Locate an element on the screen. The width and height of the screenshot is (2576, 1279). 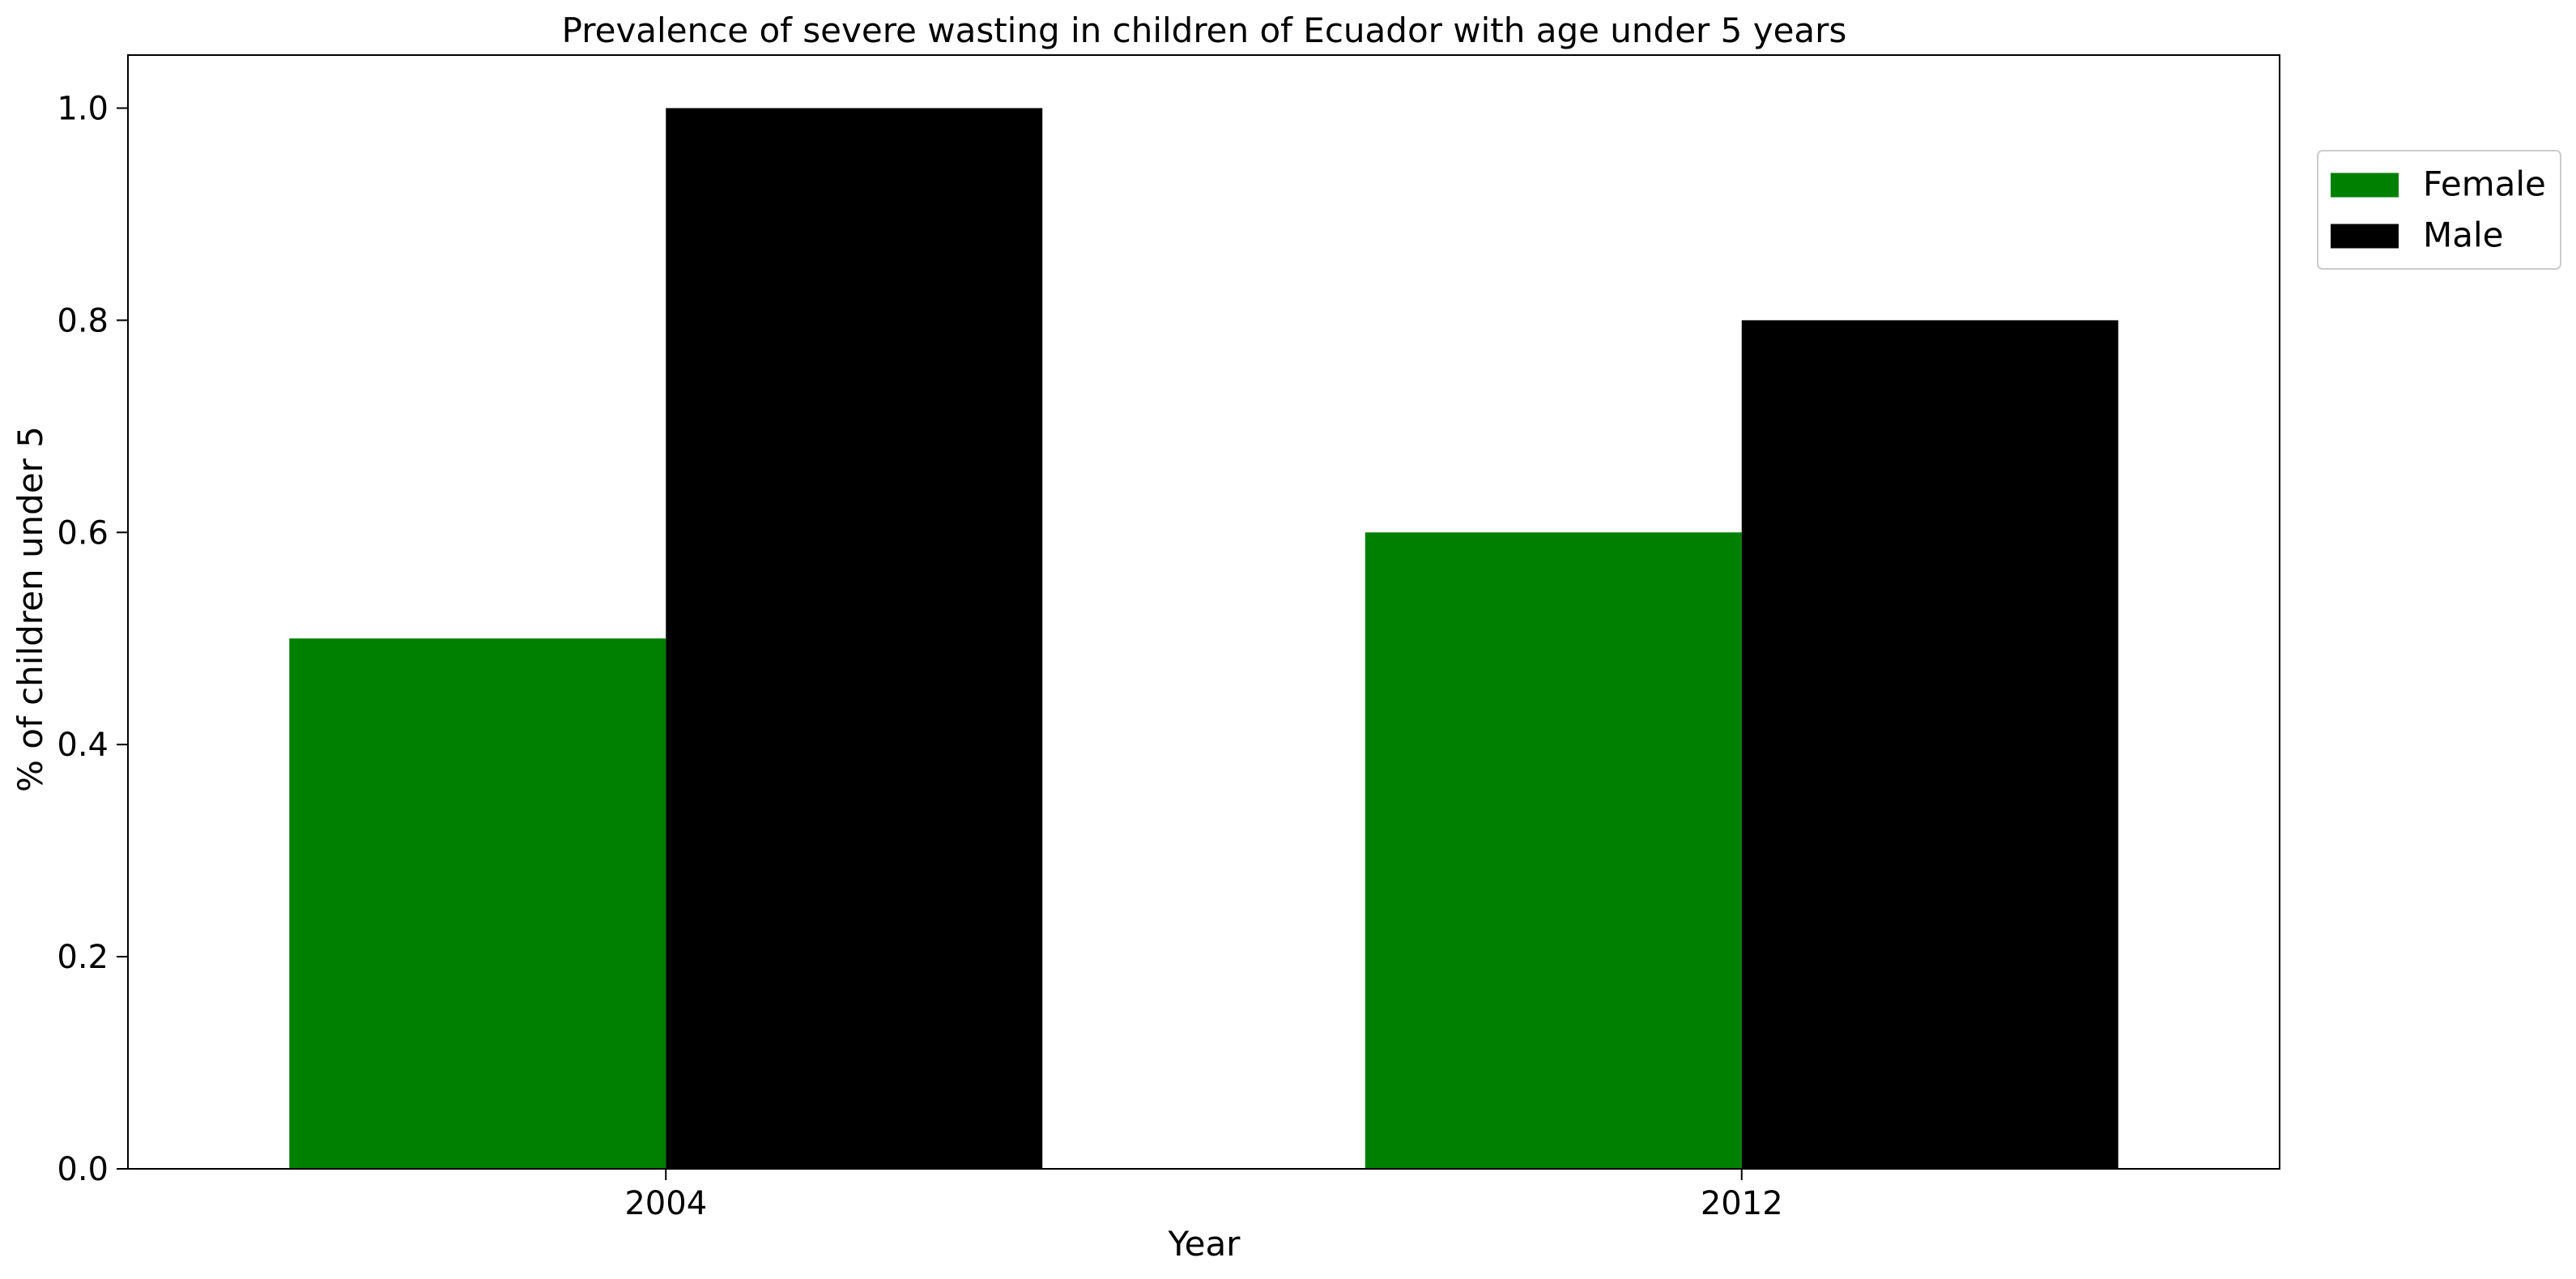
y-tick-label: 0.8 is located at coordinates (83, 320).